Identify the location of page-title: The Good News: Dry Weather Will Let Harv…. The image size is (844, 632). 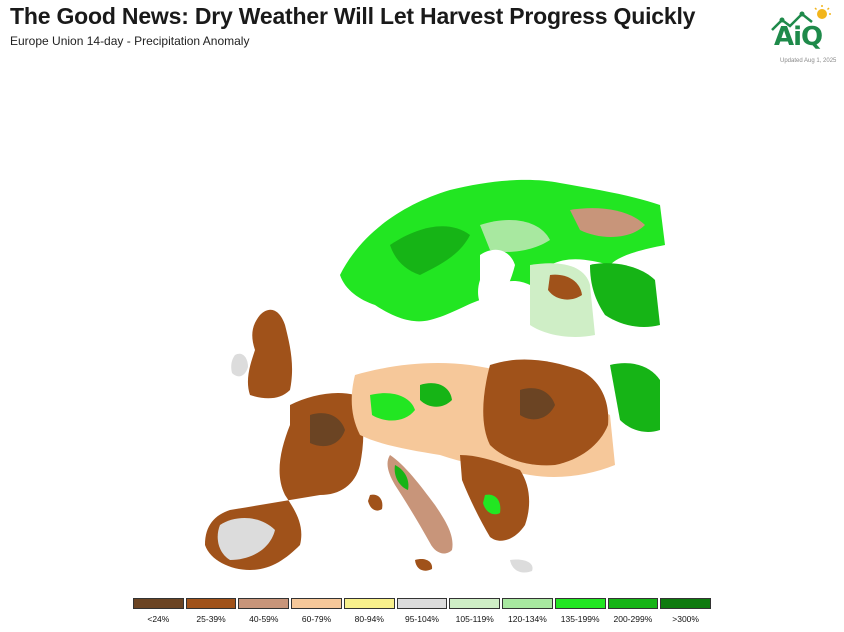
(353, 16).